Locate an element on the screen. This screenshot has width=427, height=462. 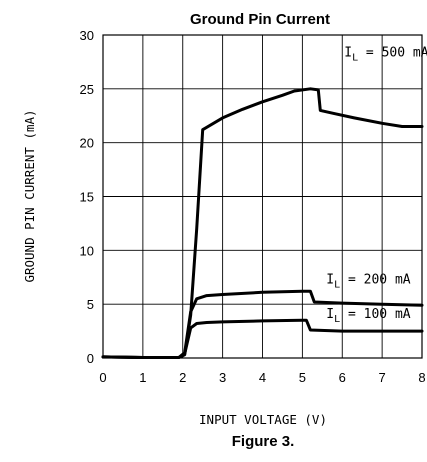
x-tick-label: 0 is located at coordinates (102, 377).